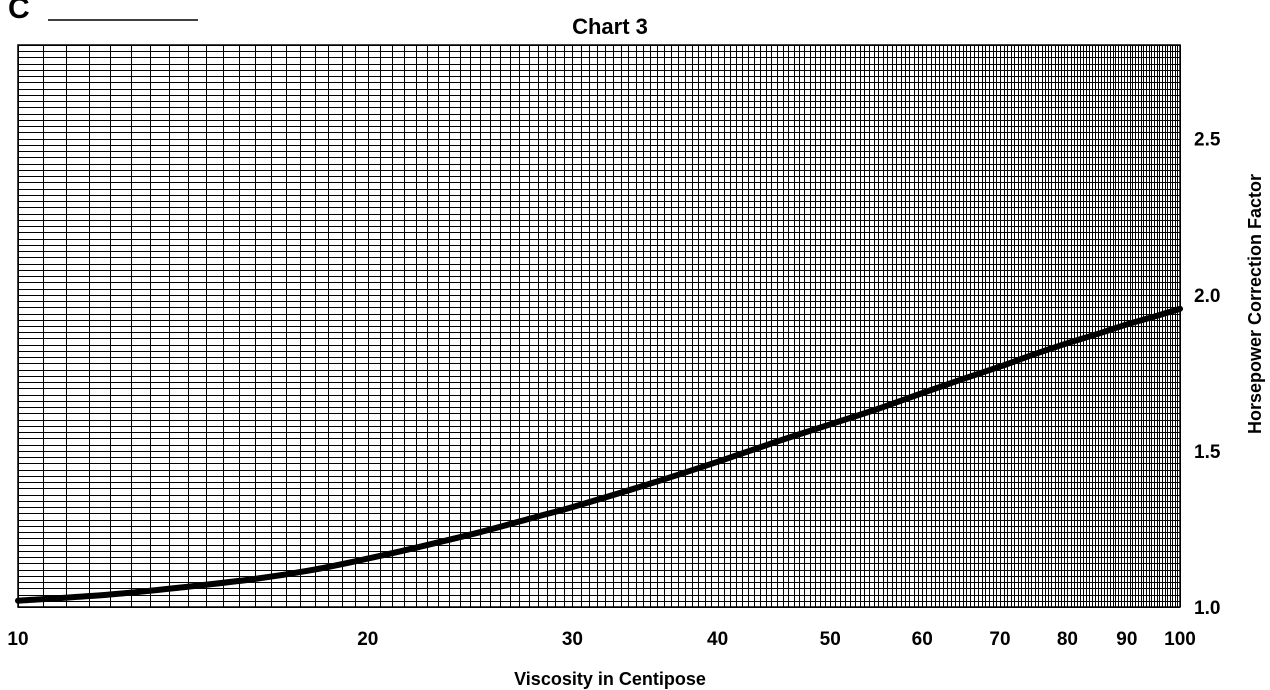 The image size is (1270, 690). Describe the element at coordinates (717, 639) in the screenshot. I see `x-tick-label: 40` at that location.